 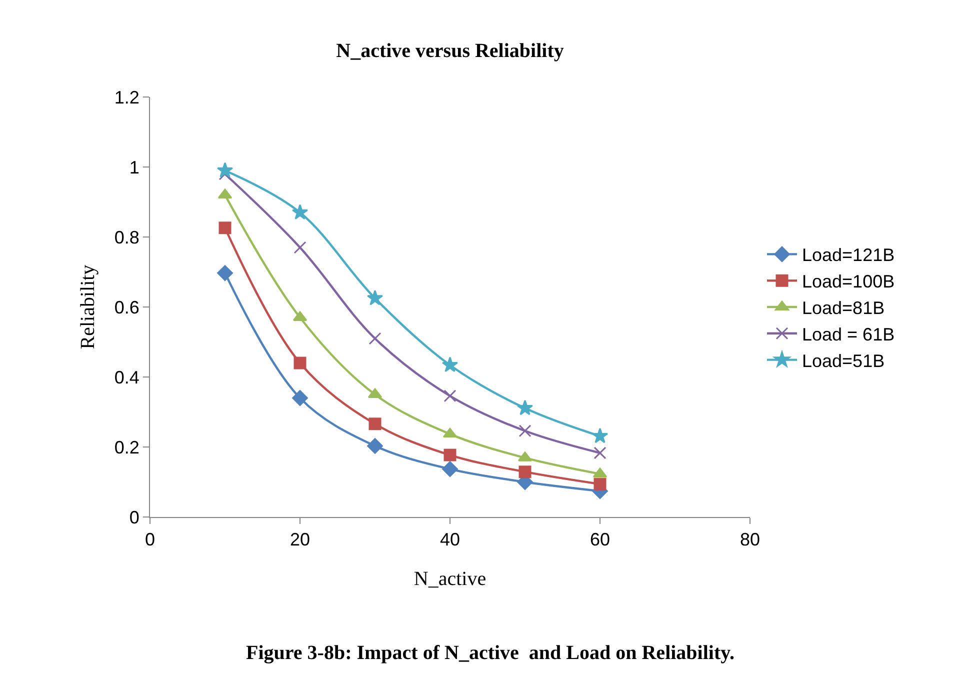 I want to click on x-tick-label: 0, so click(x=150, y=540).